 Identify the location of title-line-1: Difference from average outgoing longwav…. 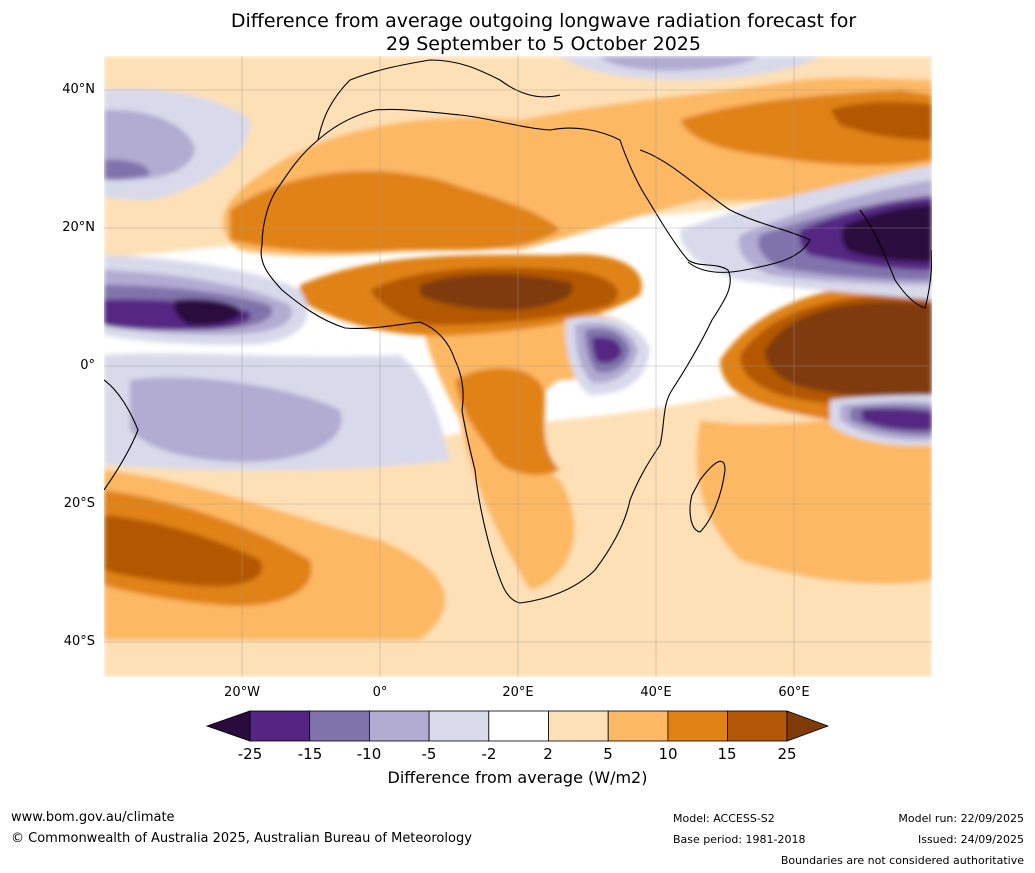
(543, 21).